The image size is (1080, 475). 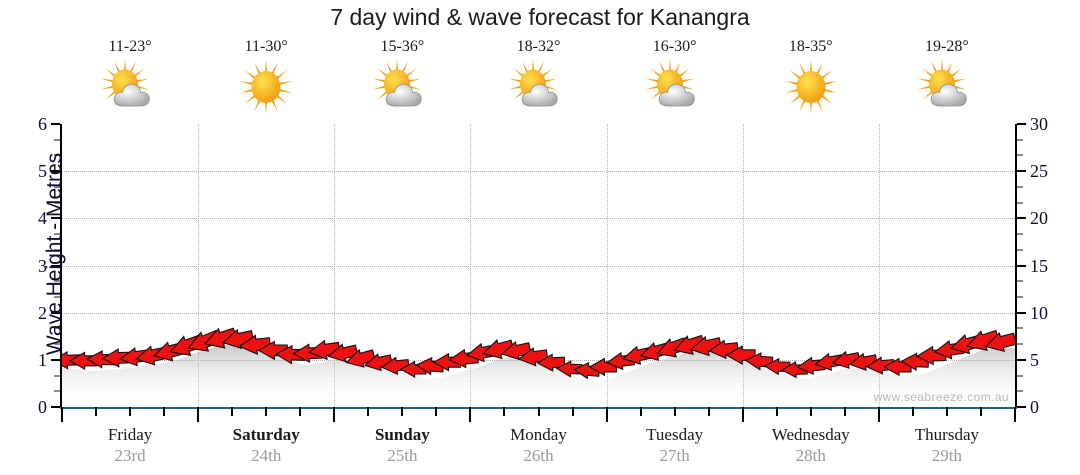 I want to click on left-axis-tick-label: 6, so click(x=42, y=124).